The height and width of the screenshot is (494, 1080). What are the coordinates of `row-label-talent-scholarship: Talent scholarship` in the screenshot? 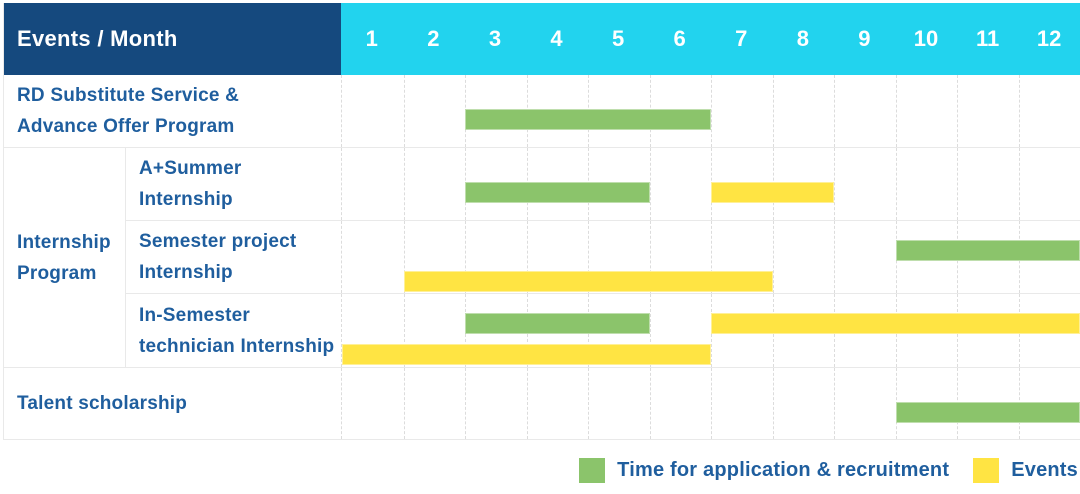 It's located at (172, 403).